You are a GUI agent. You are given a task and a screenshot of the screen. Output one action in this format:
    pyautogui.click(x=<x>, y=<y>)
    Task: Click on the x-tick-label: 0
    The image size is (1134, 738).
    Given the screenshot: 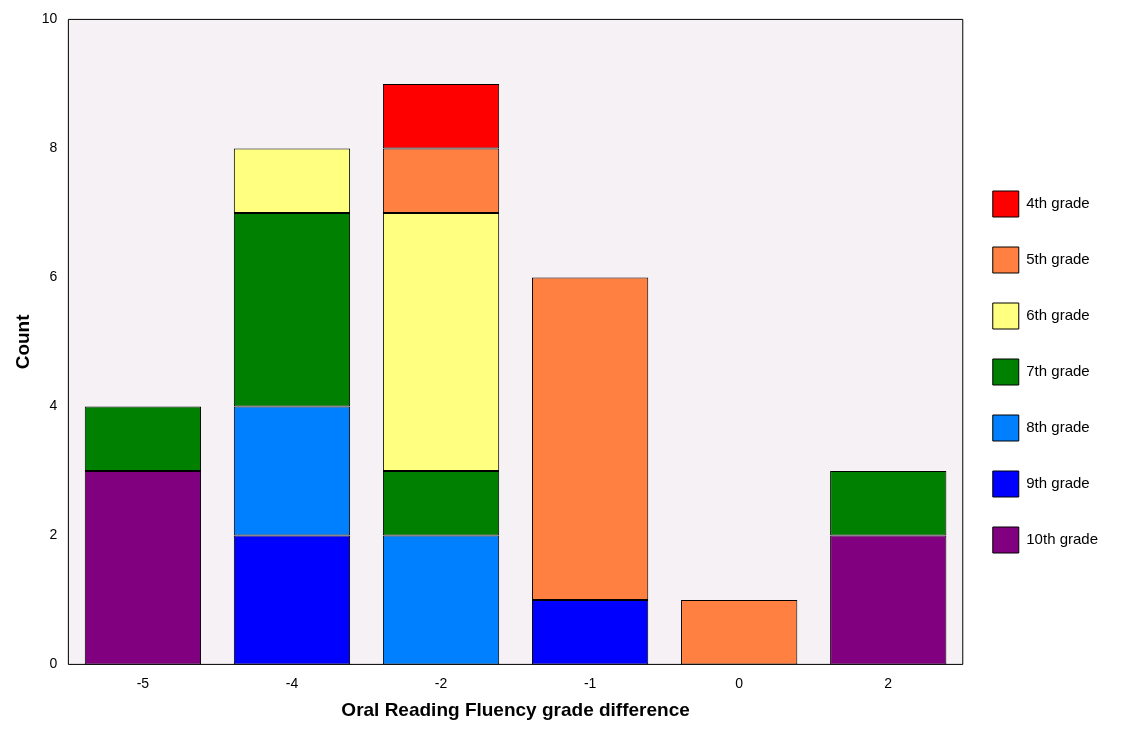 What is the action you would take?
    pyautogui.click(x=739, y=682)
    